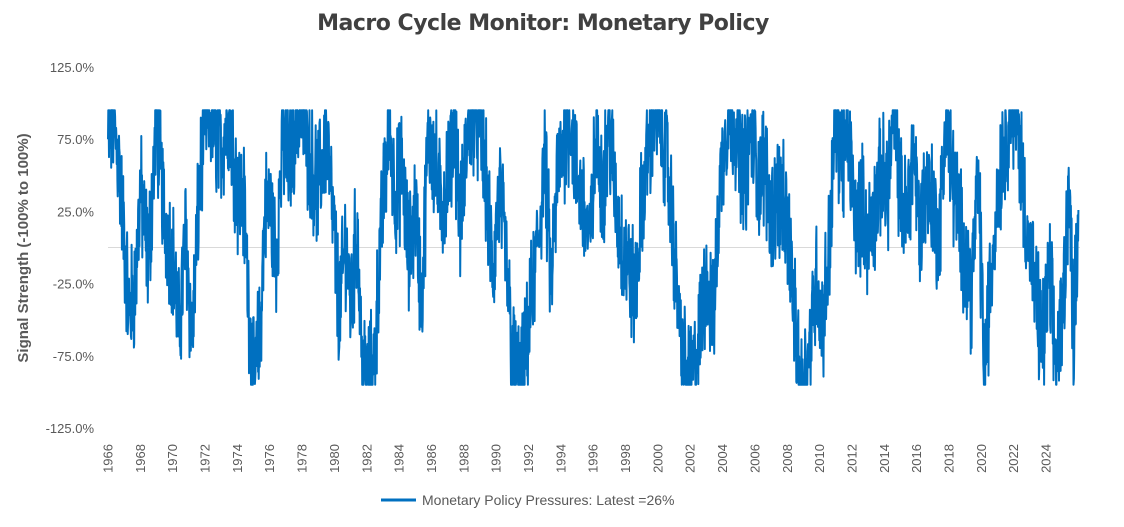 This screenshot has height=527, width=1124. I want to click on x-tick-label: 2012, so click(851, 458).